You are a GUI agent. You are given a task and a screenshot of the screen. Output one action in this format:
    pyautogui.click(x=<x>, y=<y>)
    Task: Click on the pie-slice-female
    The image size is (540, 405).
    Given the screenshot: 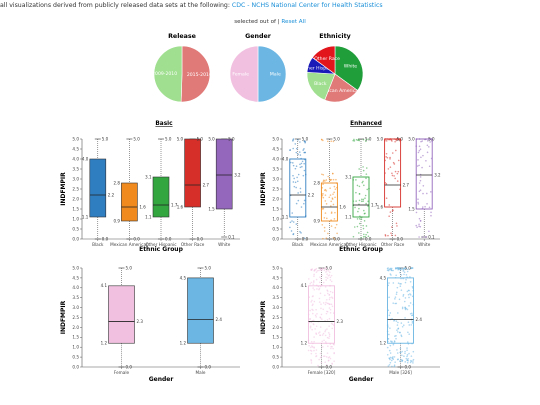 What is the action you would take?
    pyautogui.click(x=244, y=74)
    